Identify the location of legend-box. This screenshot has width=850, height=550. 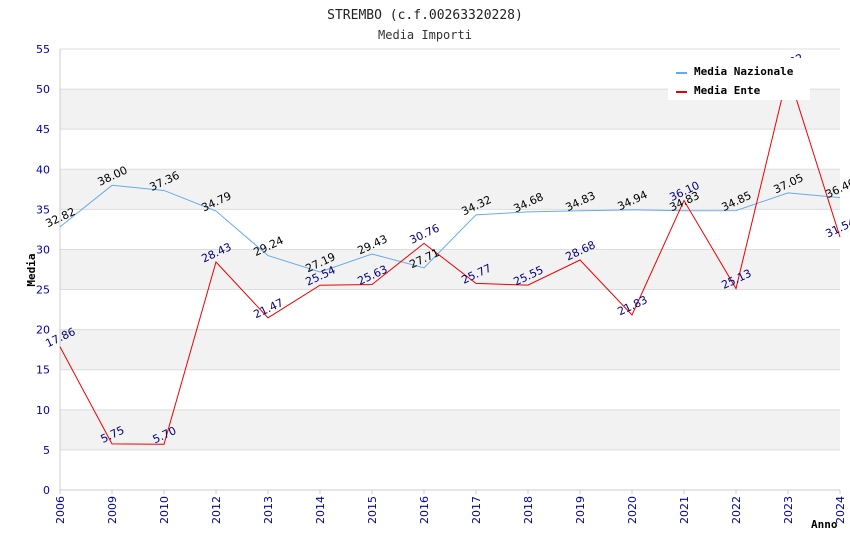
(739, 79).